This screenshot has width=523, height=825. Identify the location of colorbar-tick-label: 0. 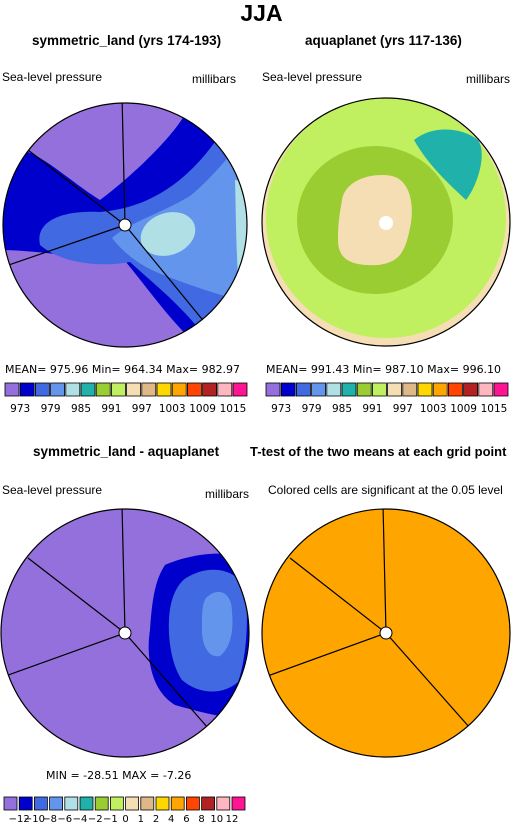
(125, 819).